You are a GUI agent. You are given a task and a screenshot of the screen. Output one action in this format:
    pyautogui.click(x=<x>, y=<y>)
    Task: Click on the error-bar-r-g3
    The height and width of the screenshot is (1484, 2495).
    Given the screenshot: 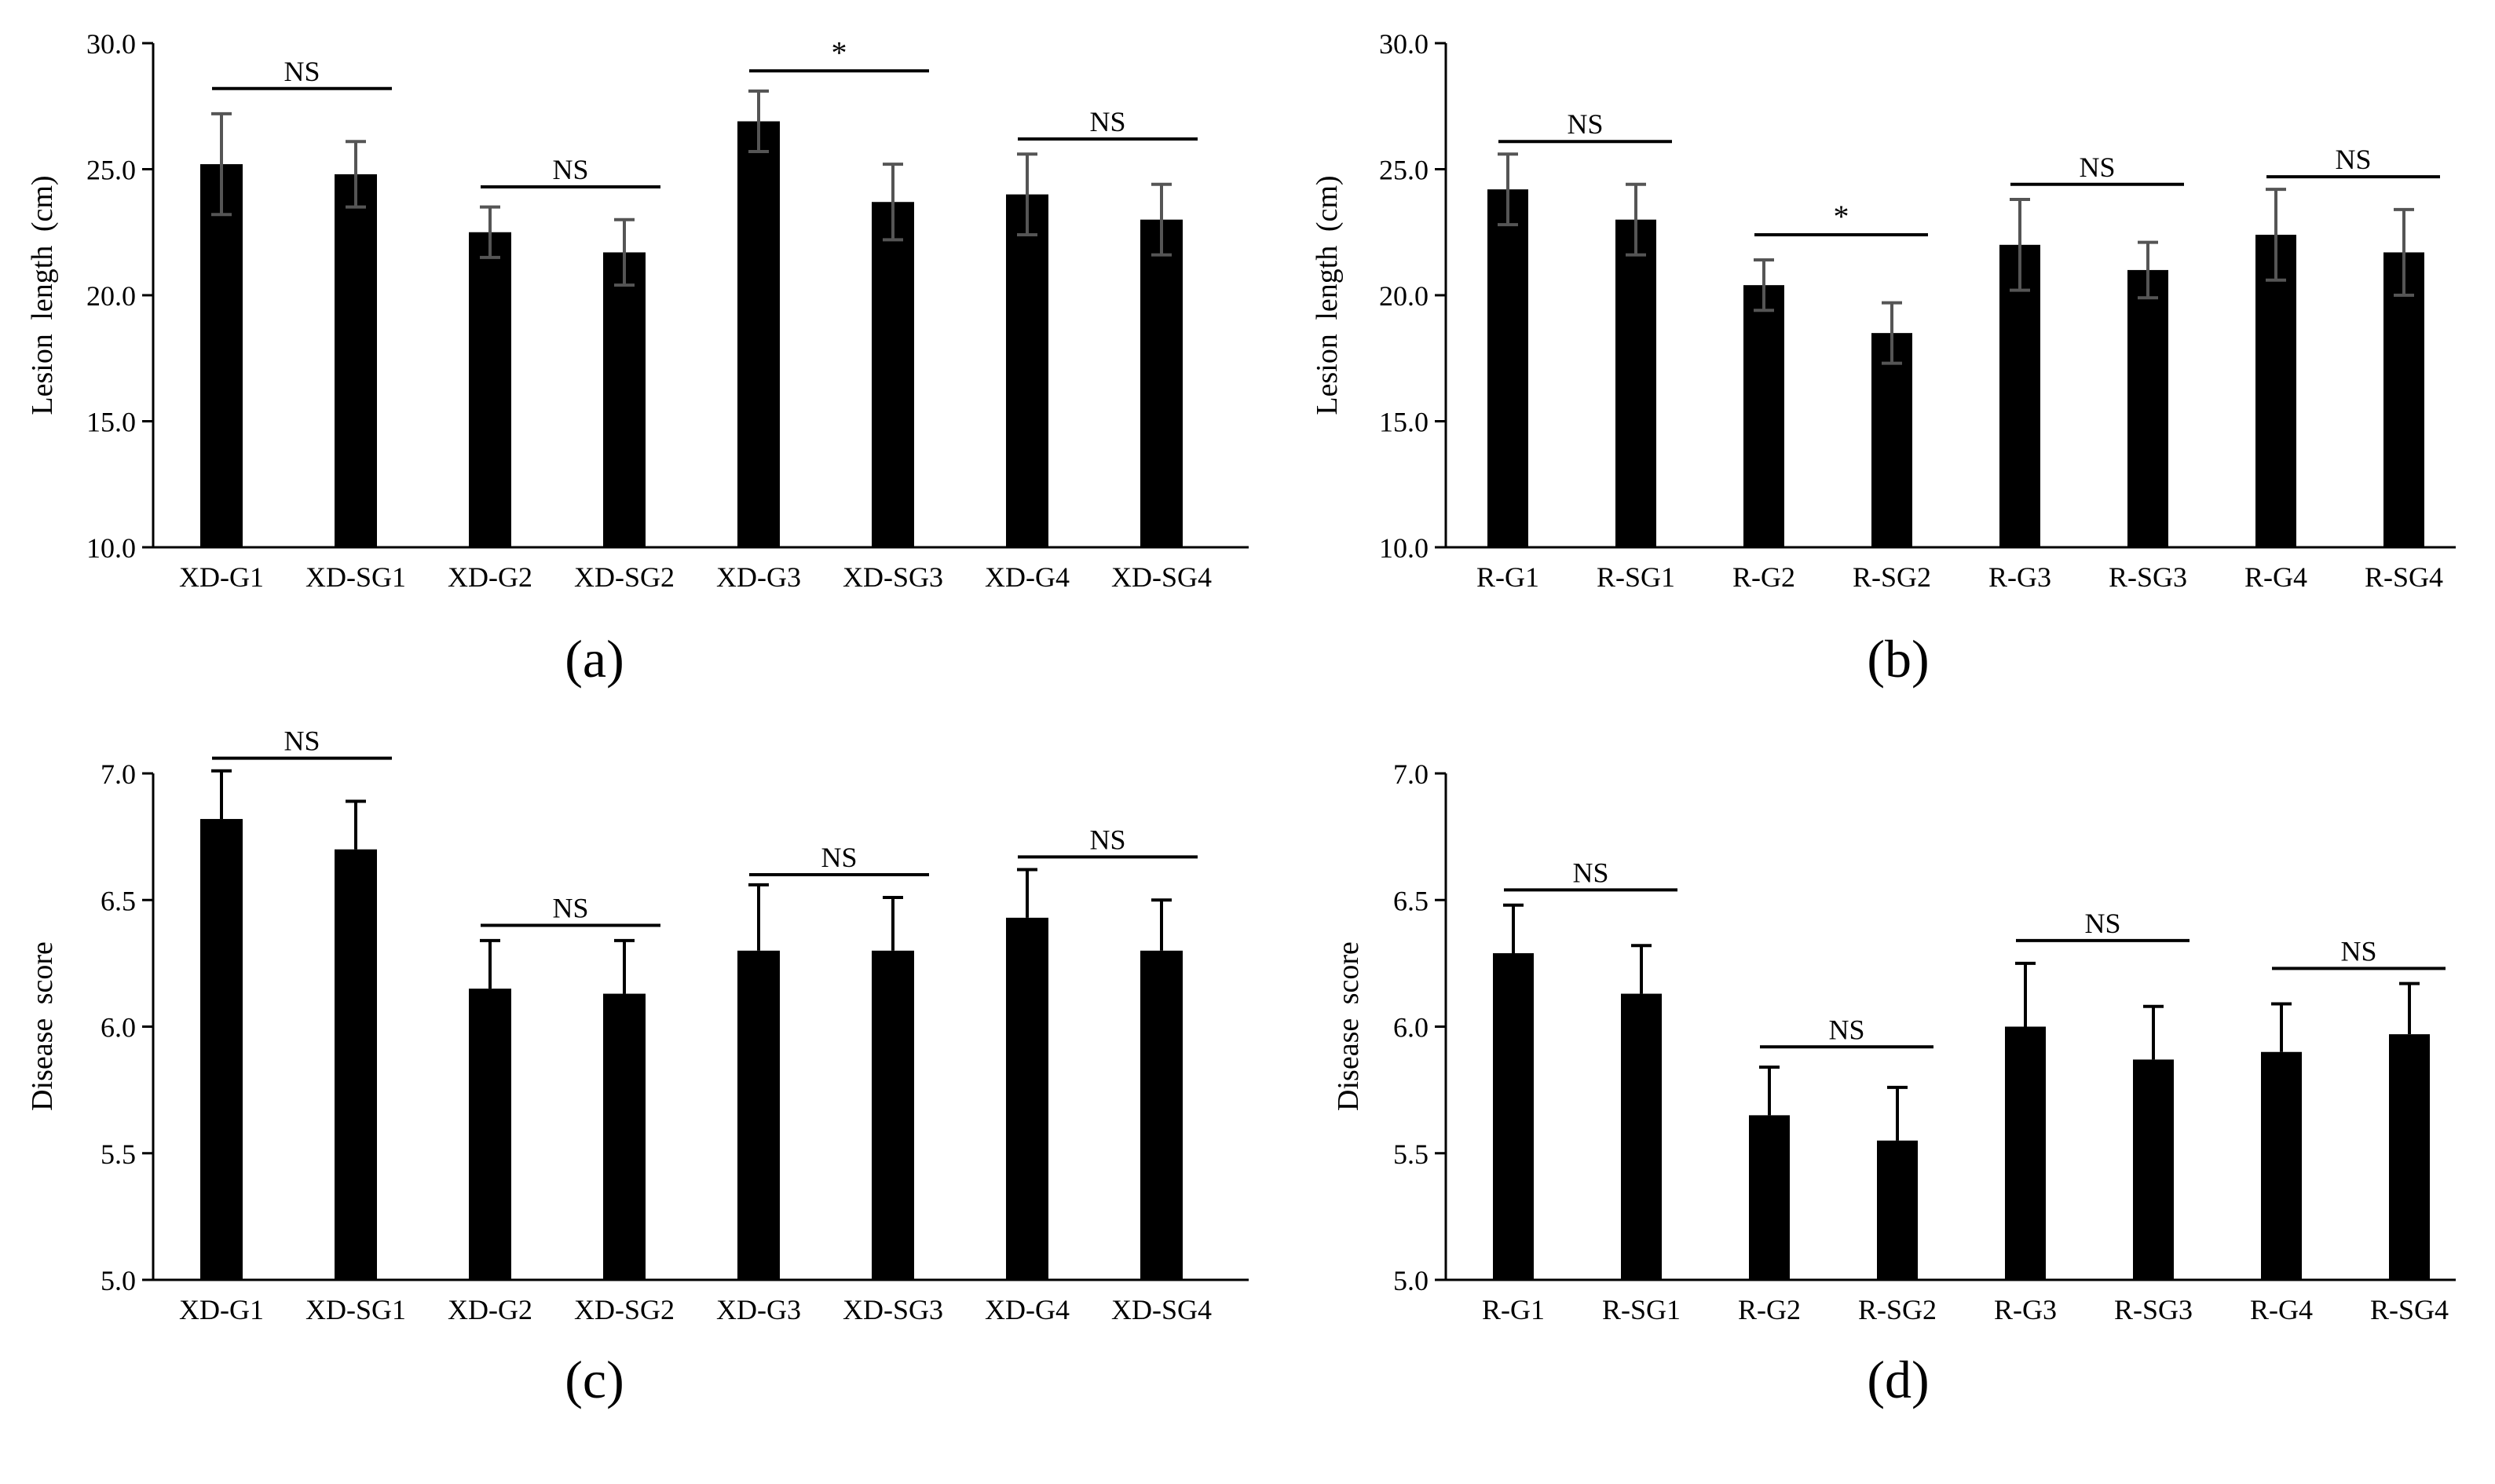 What is the action you would take?
    pyautogui.click(x=2025, y=994)
    